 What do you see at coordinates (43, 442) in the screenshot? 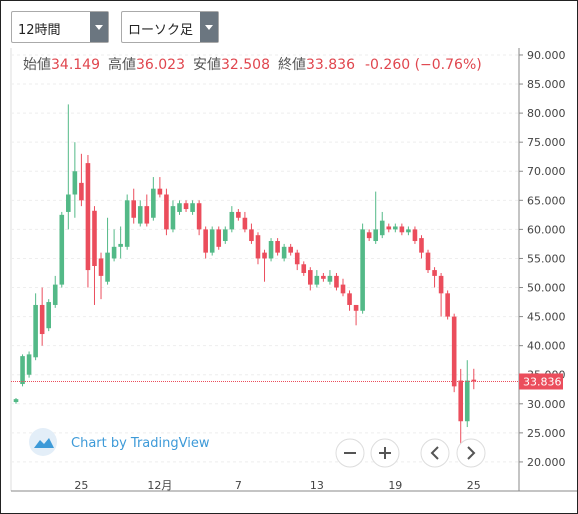
I see `brand-logo` at bounding box center [43, 442].